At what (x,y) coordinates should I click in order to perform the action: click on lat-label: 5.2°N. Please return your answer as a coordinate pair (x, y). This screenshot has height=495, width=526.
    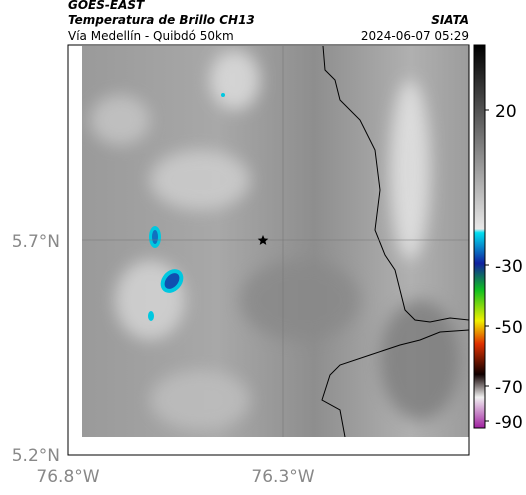
    Looking at the image, I should click on (36, 456).